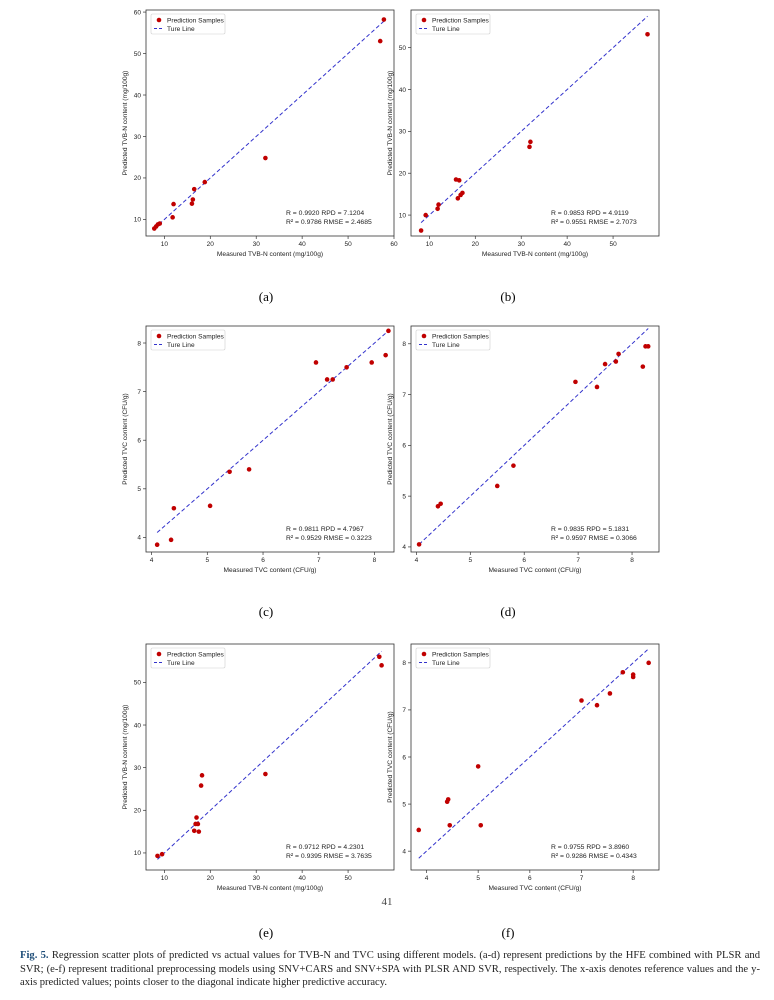 Image resolution: width=774 pixels, height=1000 pixels. Describe the element at coordinates (325, 529) in the screenshot. I see `stats-line: R = 0.9811 RPD = 4.7967` at that location.